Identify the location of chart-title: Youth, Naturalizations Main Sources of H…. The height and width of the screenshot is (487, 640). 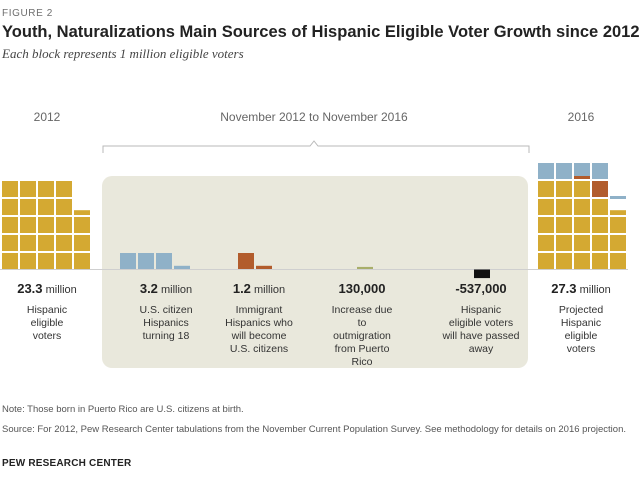
(321, 32).